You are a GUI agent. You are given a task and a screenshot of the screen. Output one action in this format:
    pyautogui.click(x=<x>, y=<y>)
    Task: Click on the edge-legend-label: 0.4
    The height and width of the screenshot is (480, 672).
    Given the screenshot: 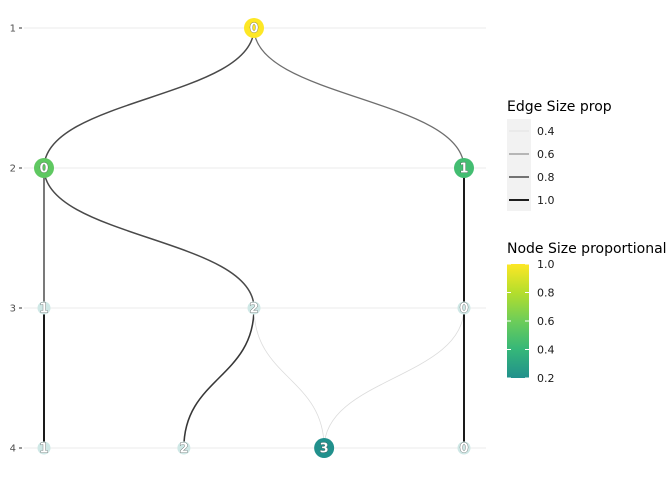 What is the action you would take?
    pyautogui.click(x=546, y=131)
    